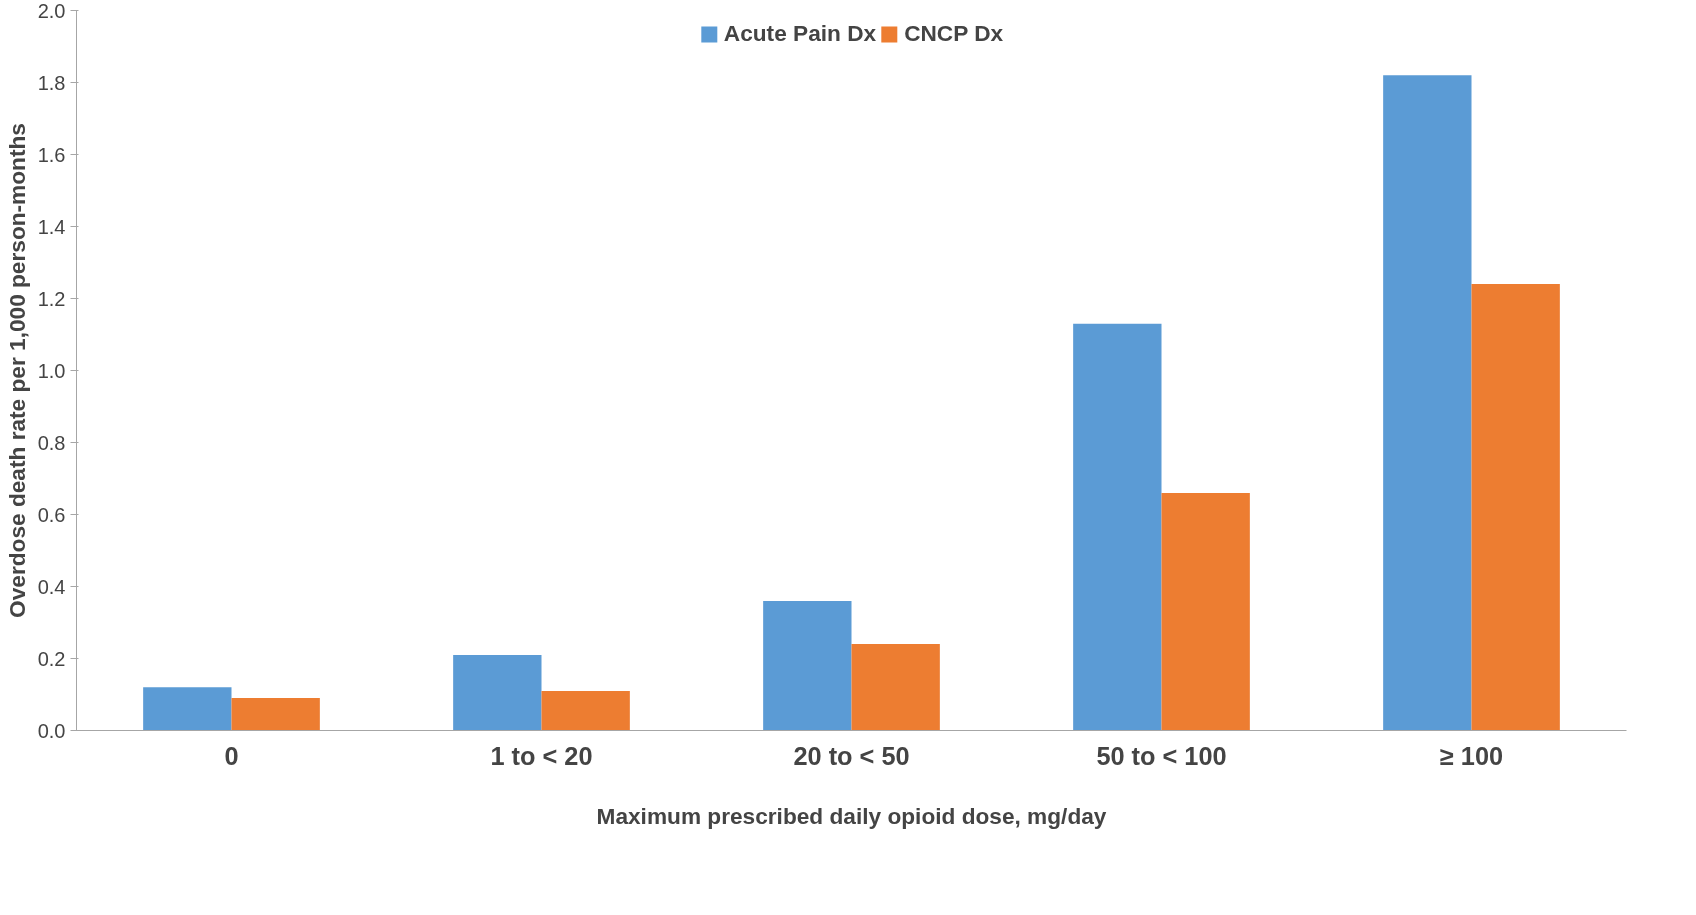 This screenshot has height=915, width=1696. Describe the element at coordinates (51, 370) in the screenshot. I see `y-tick-label: 1.0` at that location.